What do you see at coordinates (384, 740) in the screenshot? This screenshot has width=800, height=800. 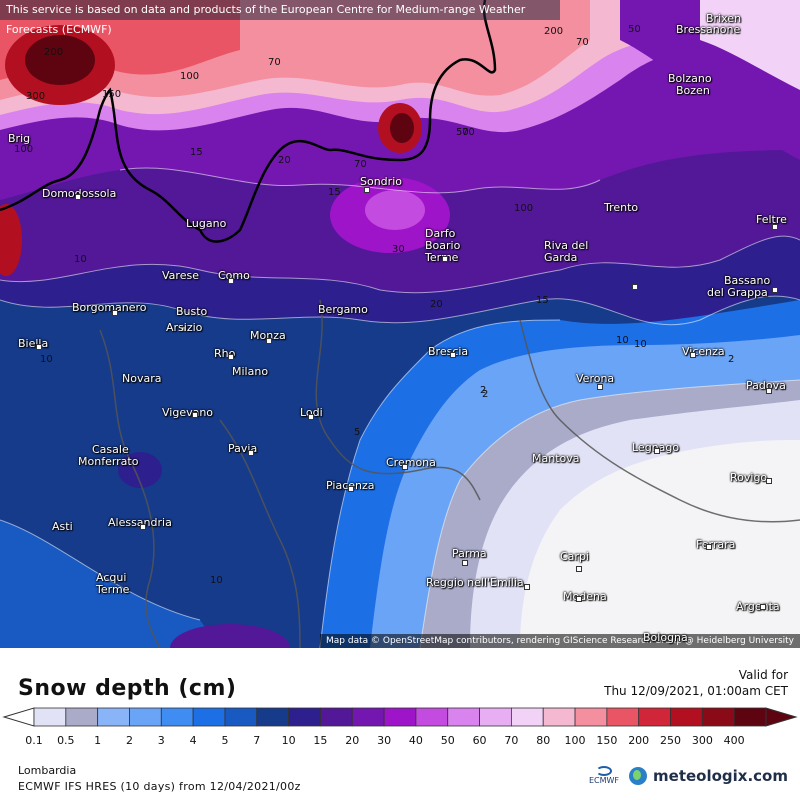 I see `scale-tick-label: 30` at bounding box center [384, 740].